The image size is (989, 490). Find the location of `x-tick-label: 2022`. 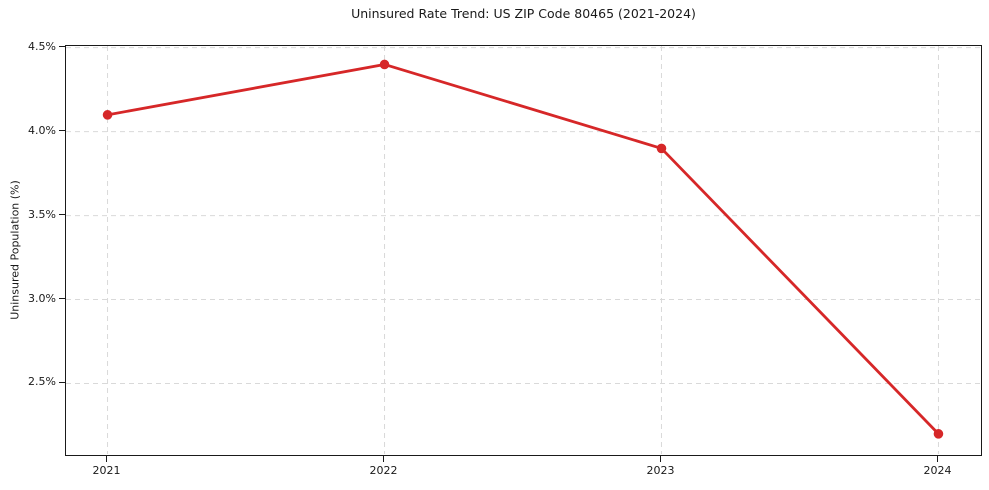

x-tick-label: 2022 is located at coordinates (383, 470).